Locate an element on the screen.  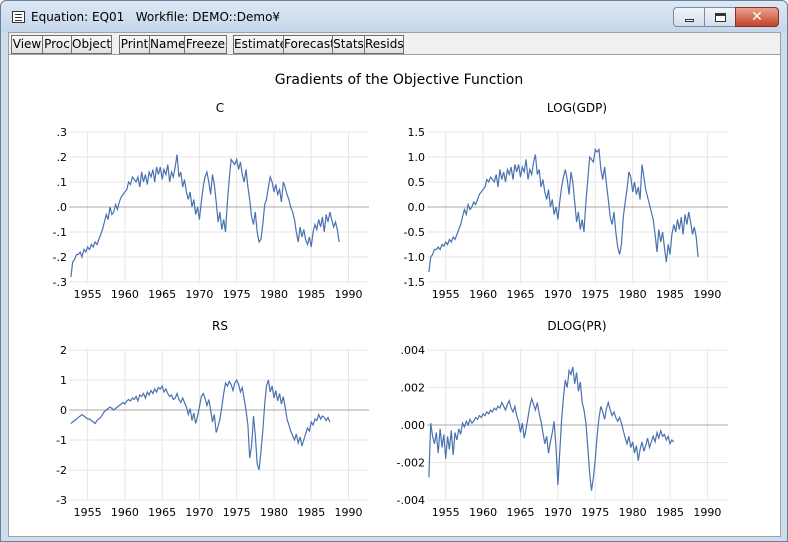
log-gdp-x-tick-label: 1985 is located at coordinates (670, 294).